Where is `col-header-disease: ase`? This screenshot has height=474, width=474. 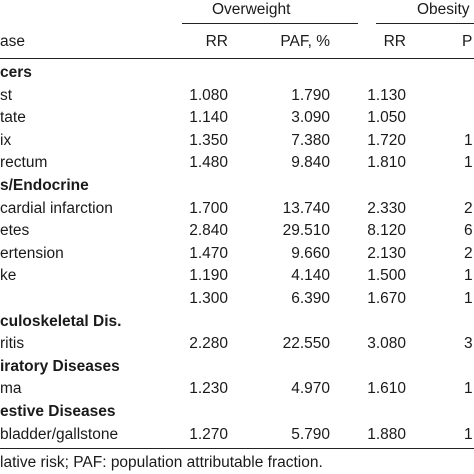 col-header-disease: ase is located at coordinates (12, 41).